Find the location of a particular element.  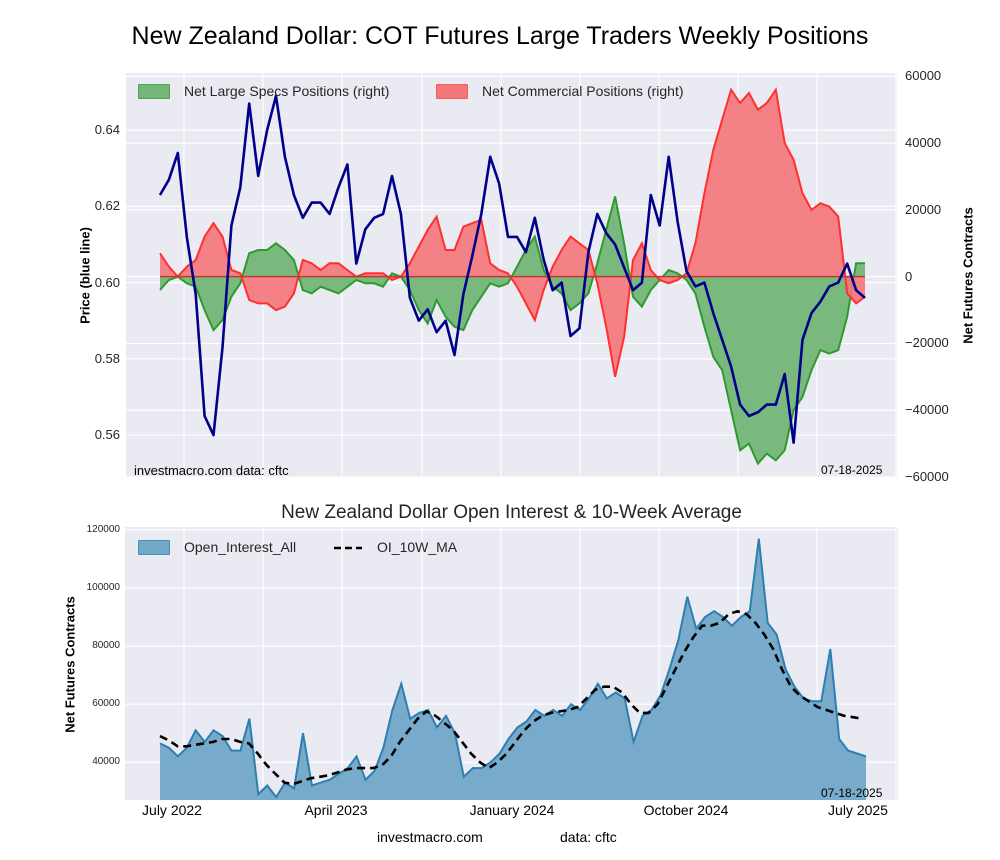

lower-ytick-label: 40000 is located at coordinates (106, 762).